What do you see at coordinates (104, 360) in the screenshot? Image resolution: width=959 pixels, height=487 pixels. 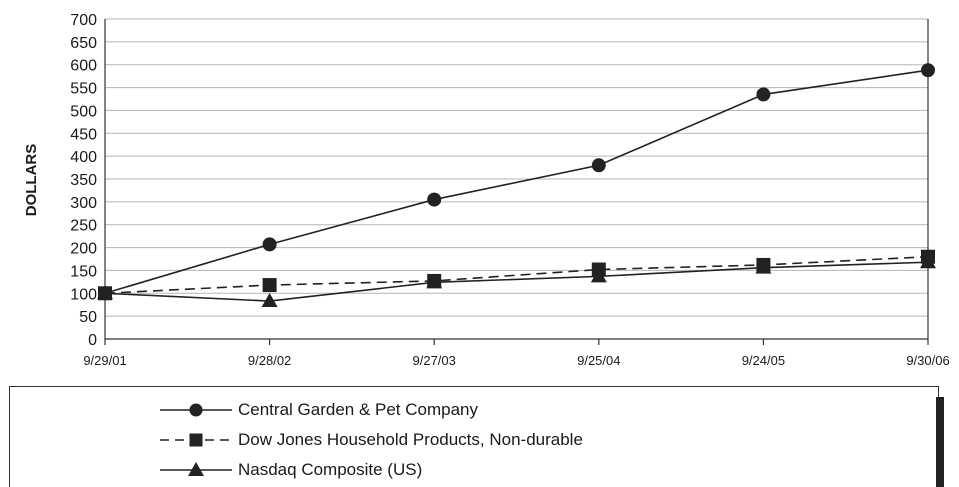 I see `x-tick-label: 9/29/01` at bounding box center [104, 360].